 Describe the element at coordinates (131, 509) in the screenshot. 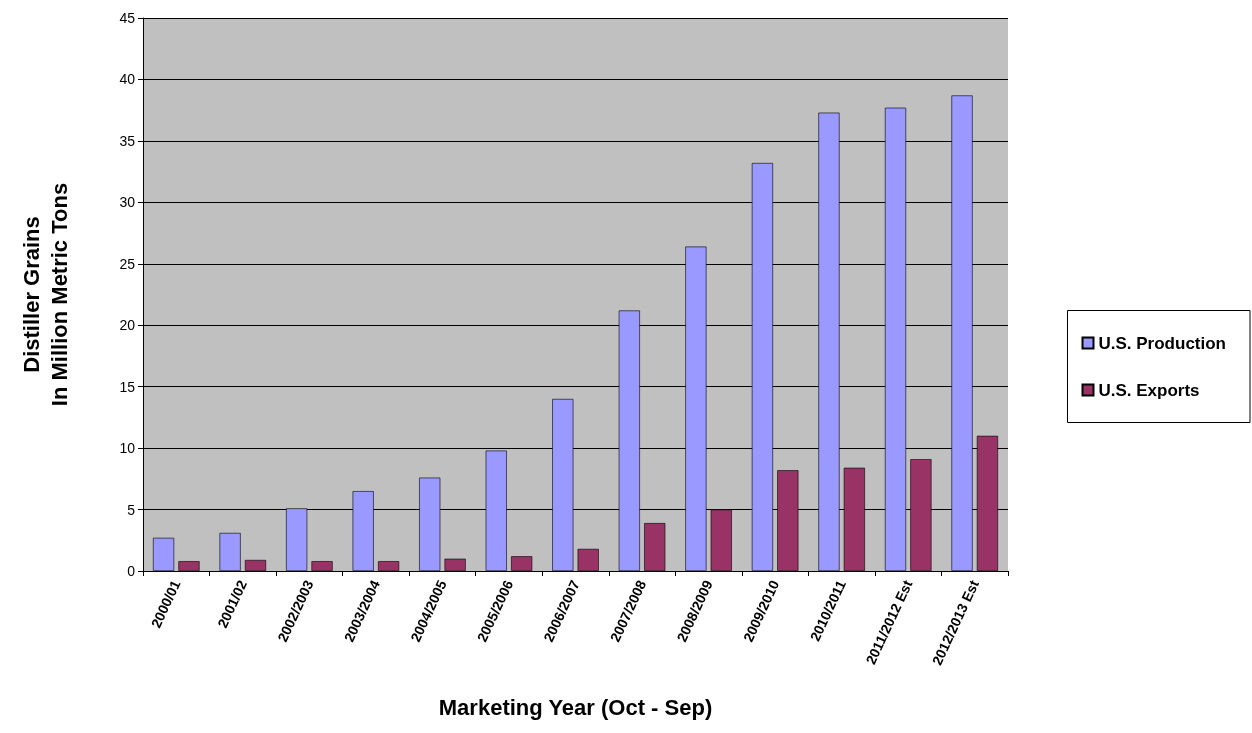

I see `y-tick-label: 5` at that location.